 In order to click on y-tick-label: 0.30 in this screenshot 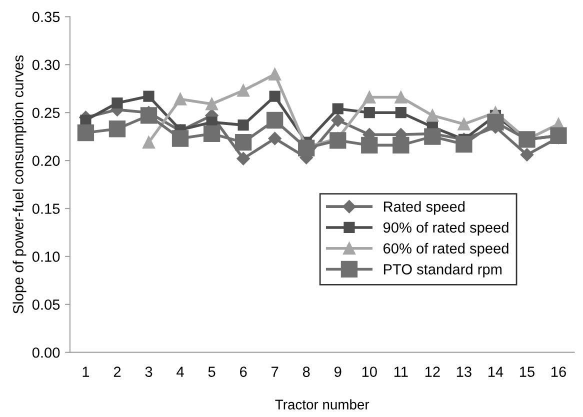, I will do `click(46, 65)`.